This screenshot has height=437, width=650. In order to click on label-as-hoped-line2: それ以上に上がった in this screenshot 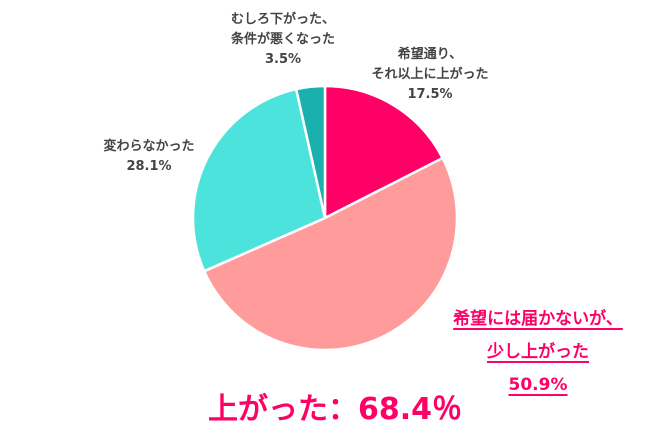, I will do `click(430, 74)`.